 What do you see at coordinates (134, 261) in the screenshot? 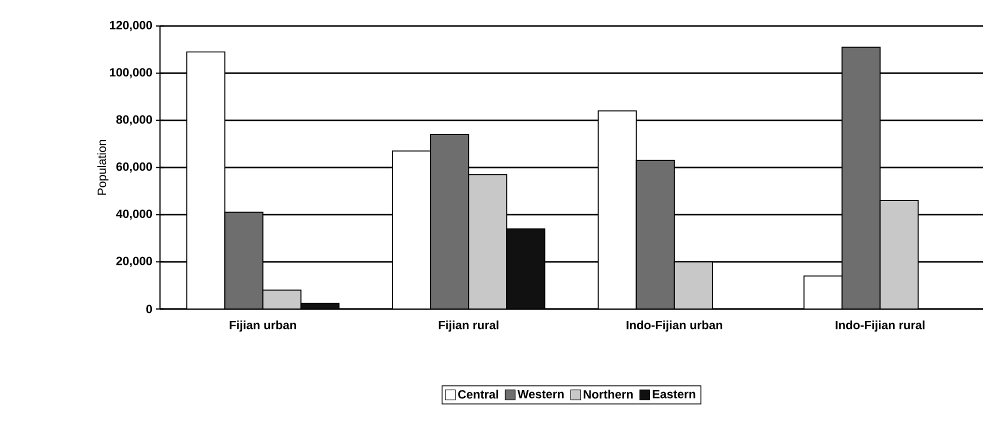
I see `y-tick-label: 20,000` at bounding box center [134, 261].